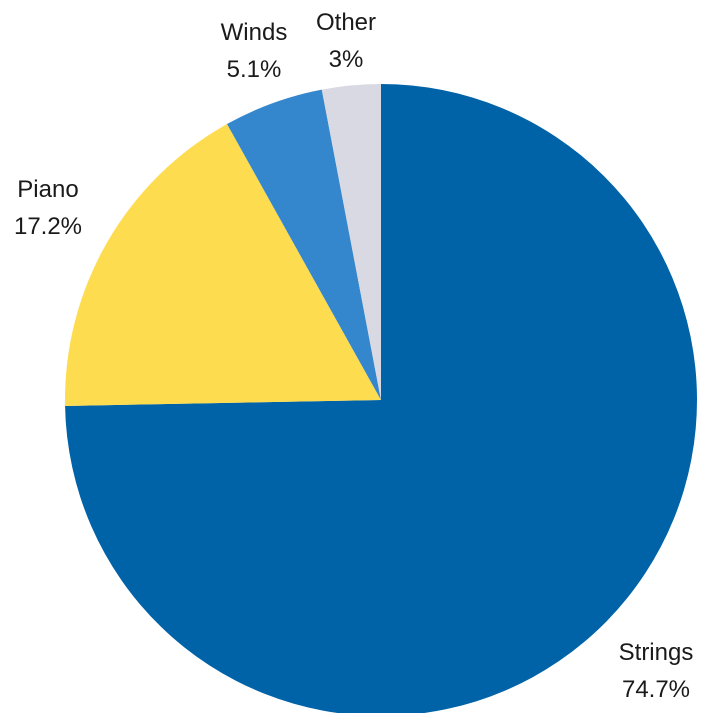 This screenshot has height=713, width=701. I want to click on slice-value-strings: 74.7%, so click(656, 689).